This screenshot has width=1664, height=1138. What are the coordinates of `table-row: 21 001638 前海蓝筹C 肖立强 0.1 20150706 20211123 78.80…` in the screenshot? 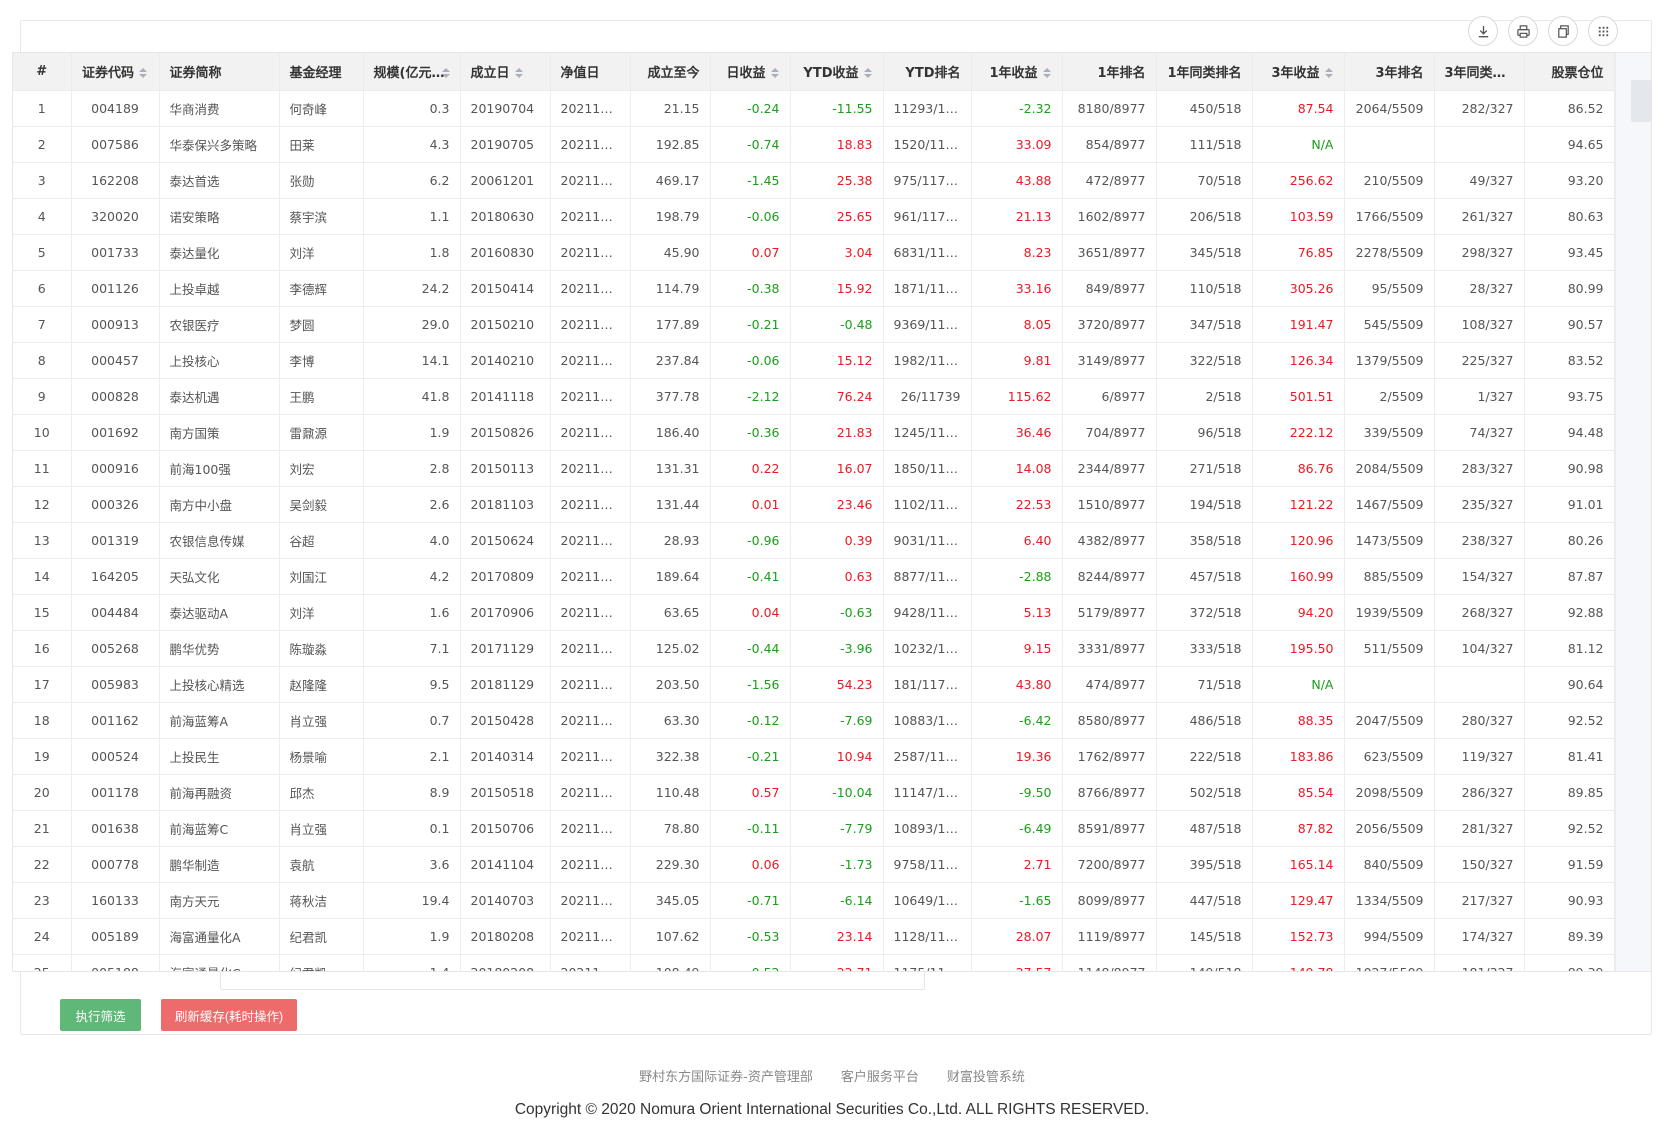 It's located at (832, 828).